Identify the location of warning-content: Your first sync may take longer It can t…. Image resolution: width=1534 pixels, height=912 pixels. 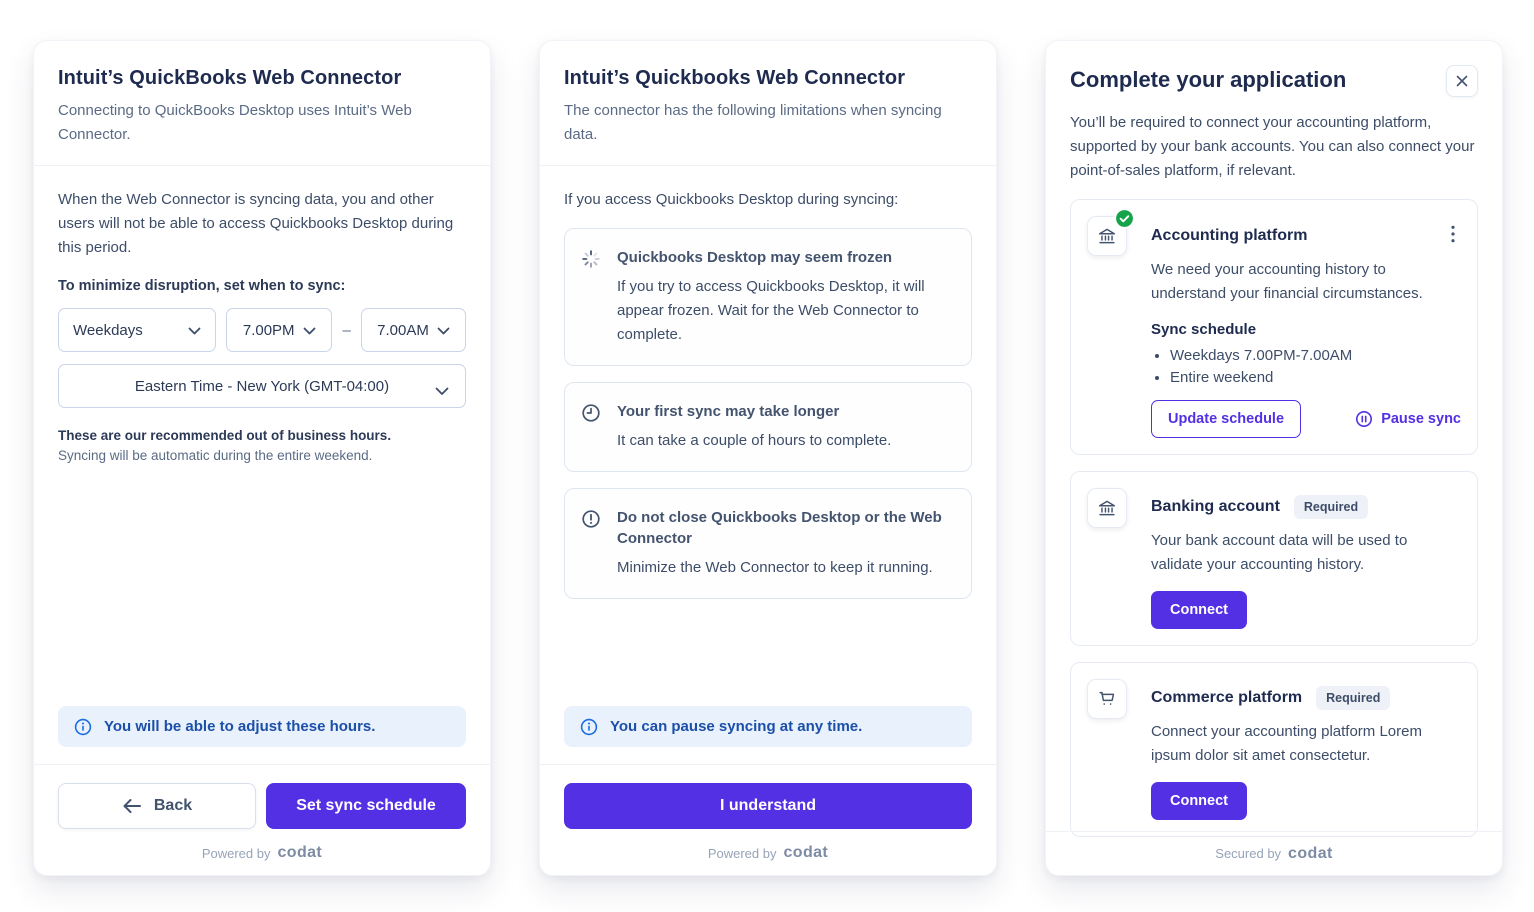
(786, 427).